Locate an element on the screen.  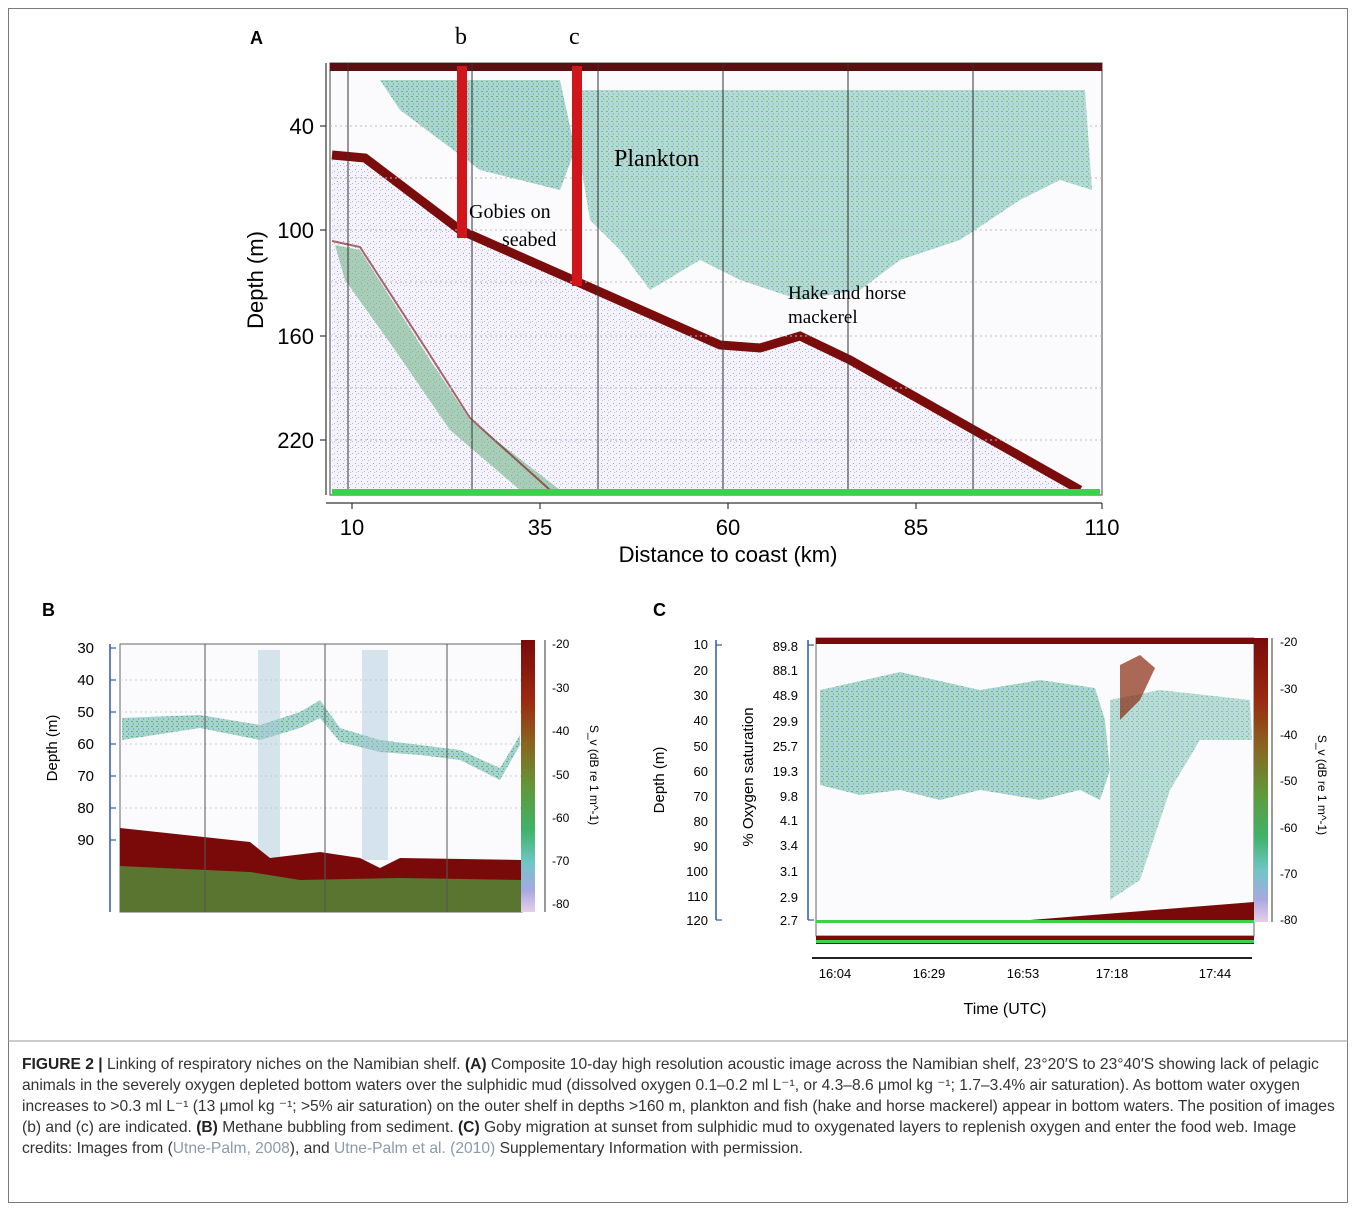
caption-mid: ), and is located at coordinates (312, 1148).